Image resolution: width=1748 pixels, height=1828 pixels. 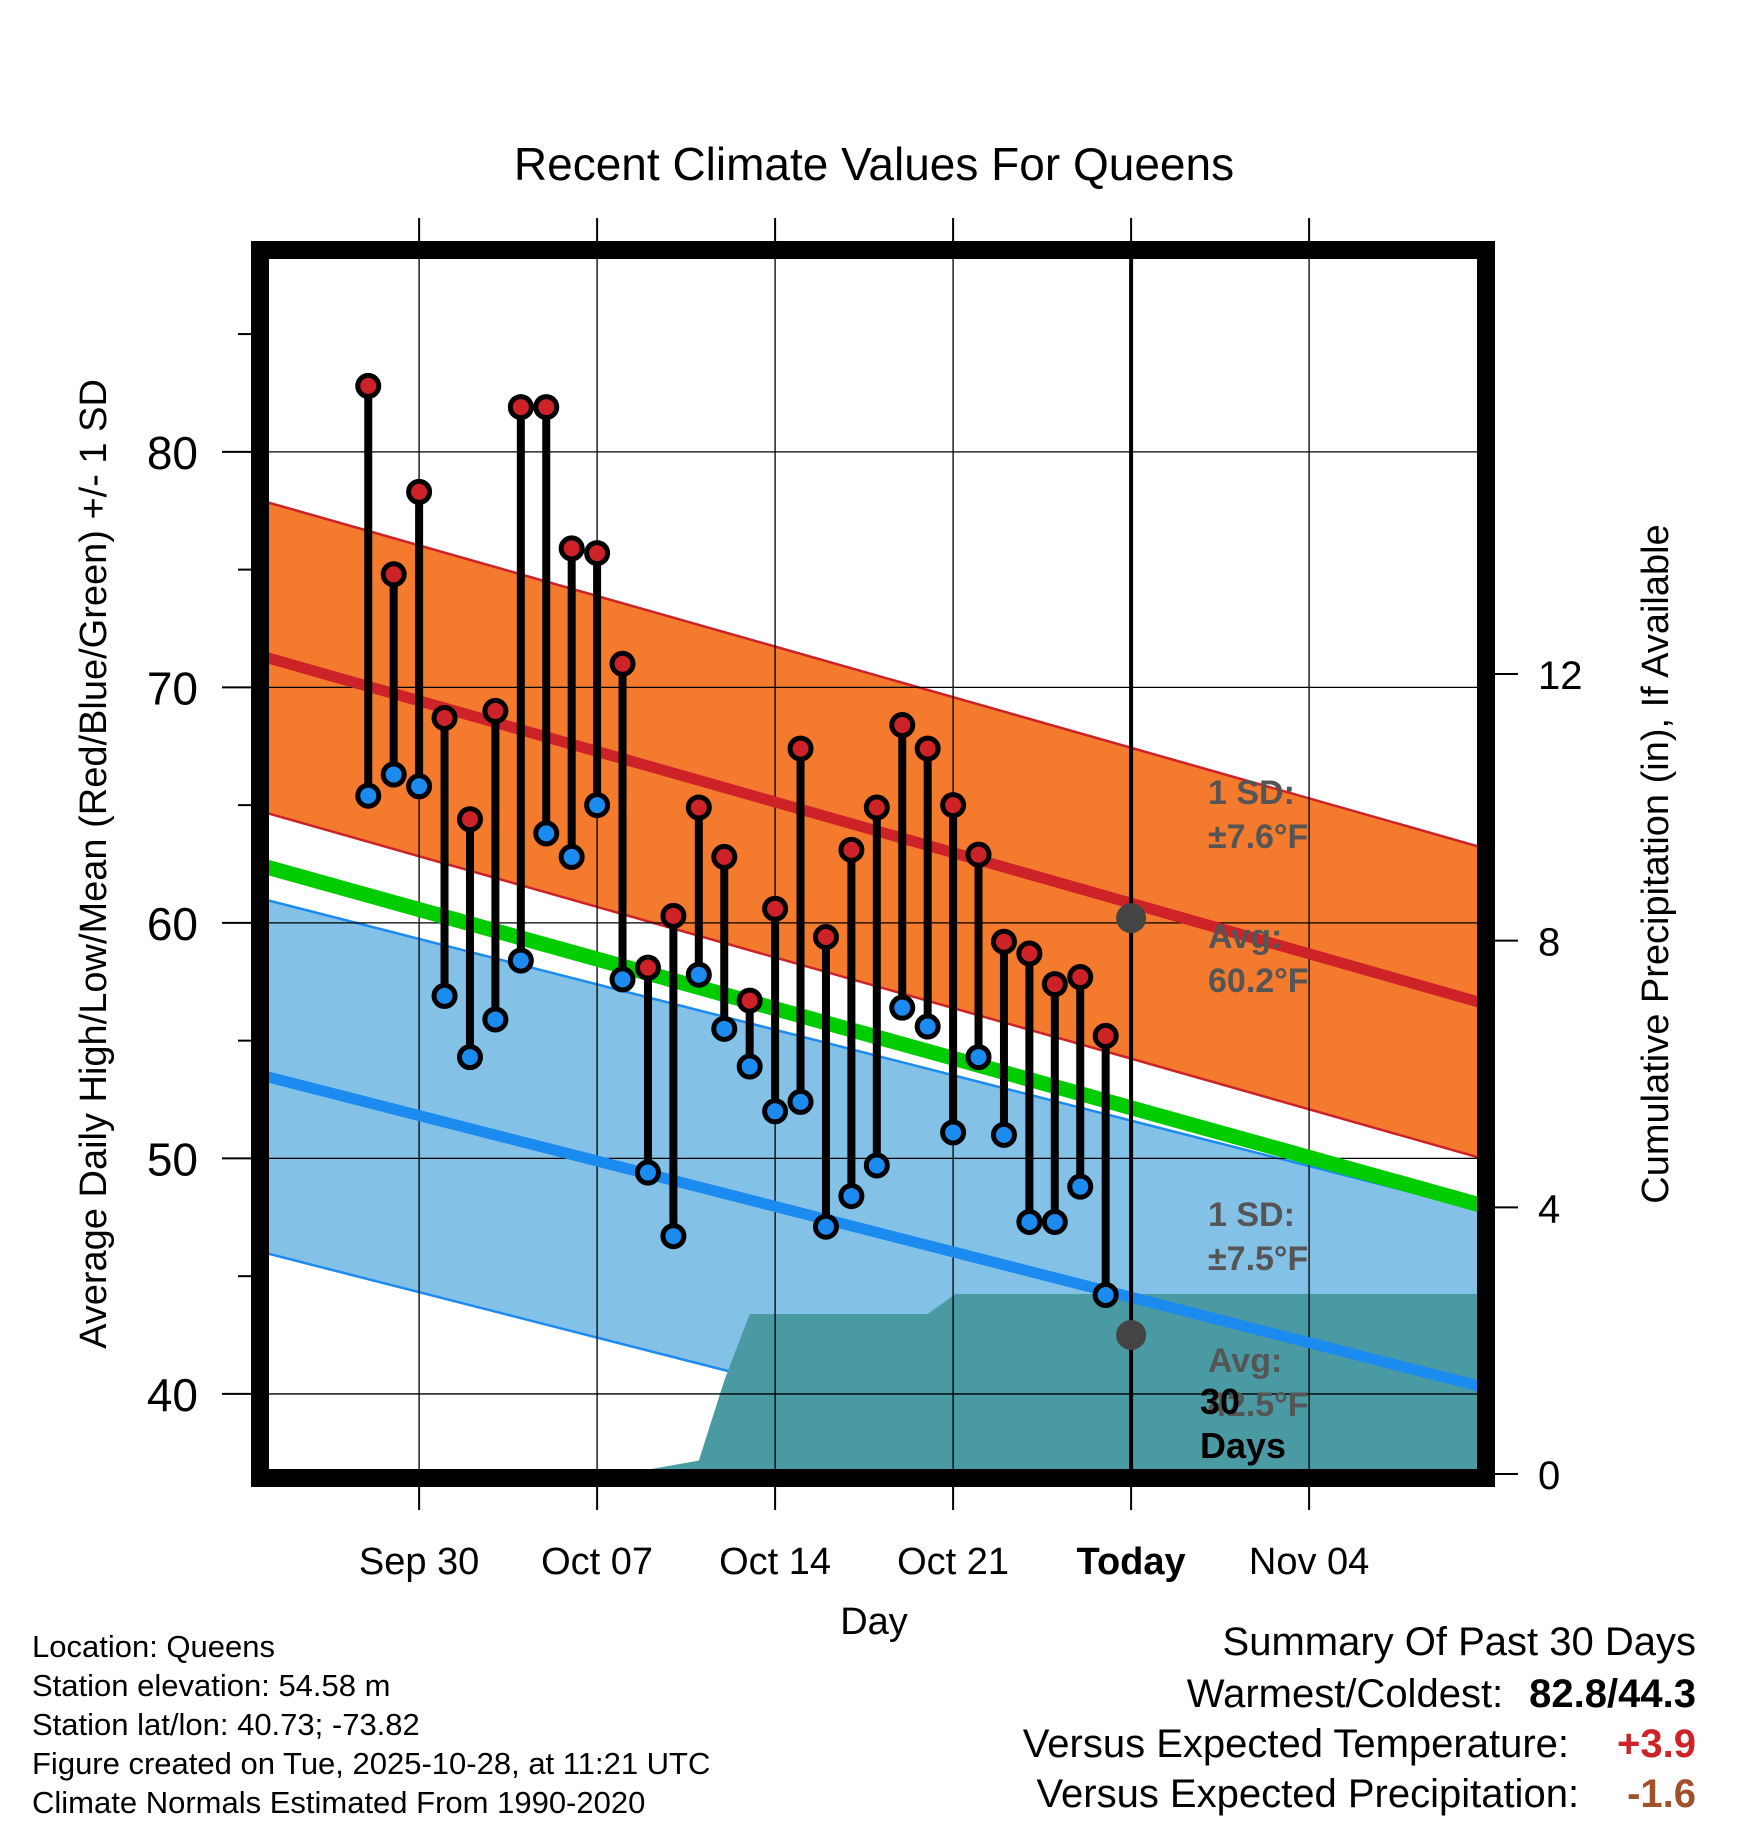 I want to click on x-tick-label: Today, so click(x=1131, y=1562).